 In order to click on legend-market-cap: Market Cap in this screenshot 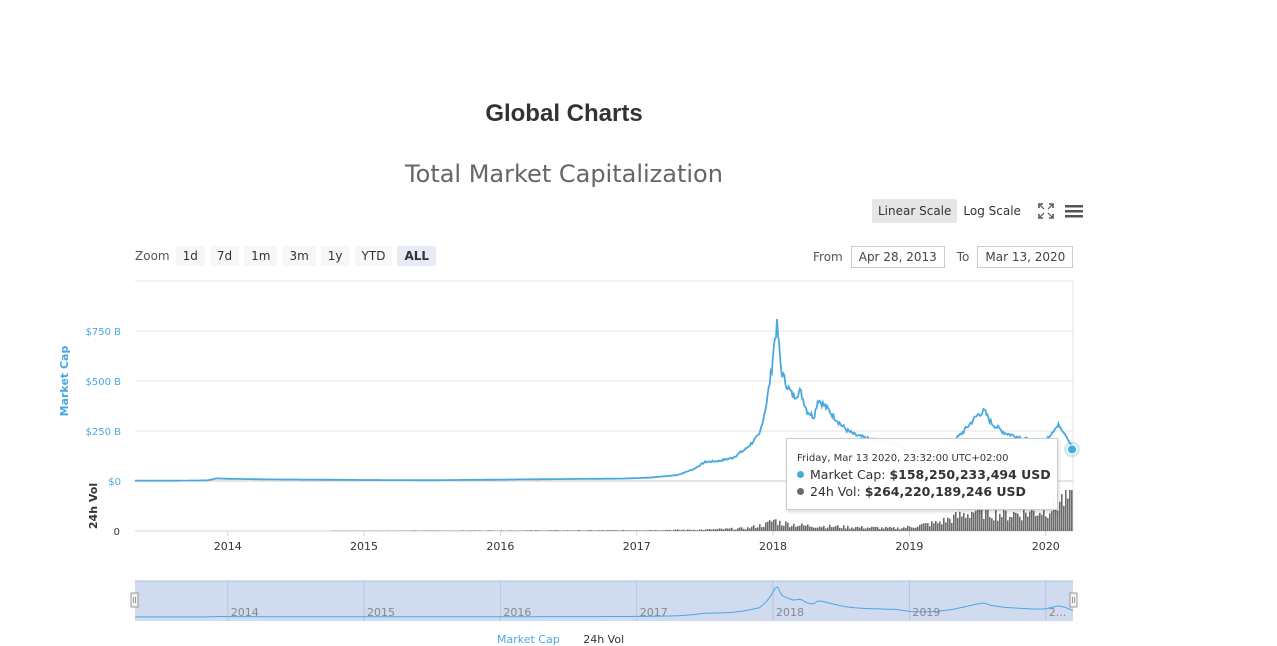, I will do `click(528, 639)`.